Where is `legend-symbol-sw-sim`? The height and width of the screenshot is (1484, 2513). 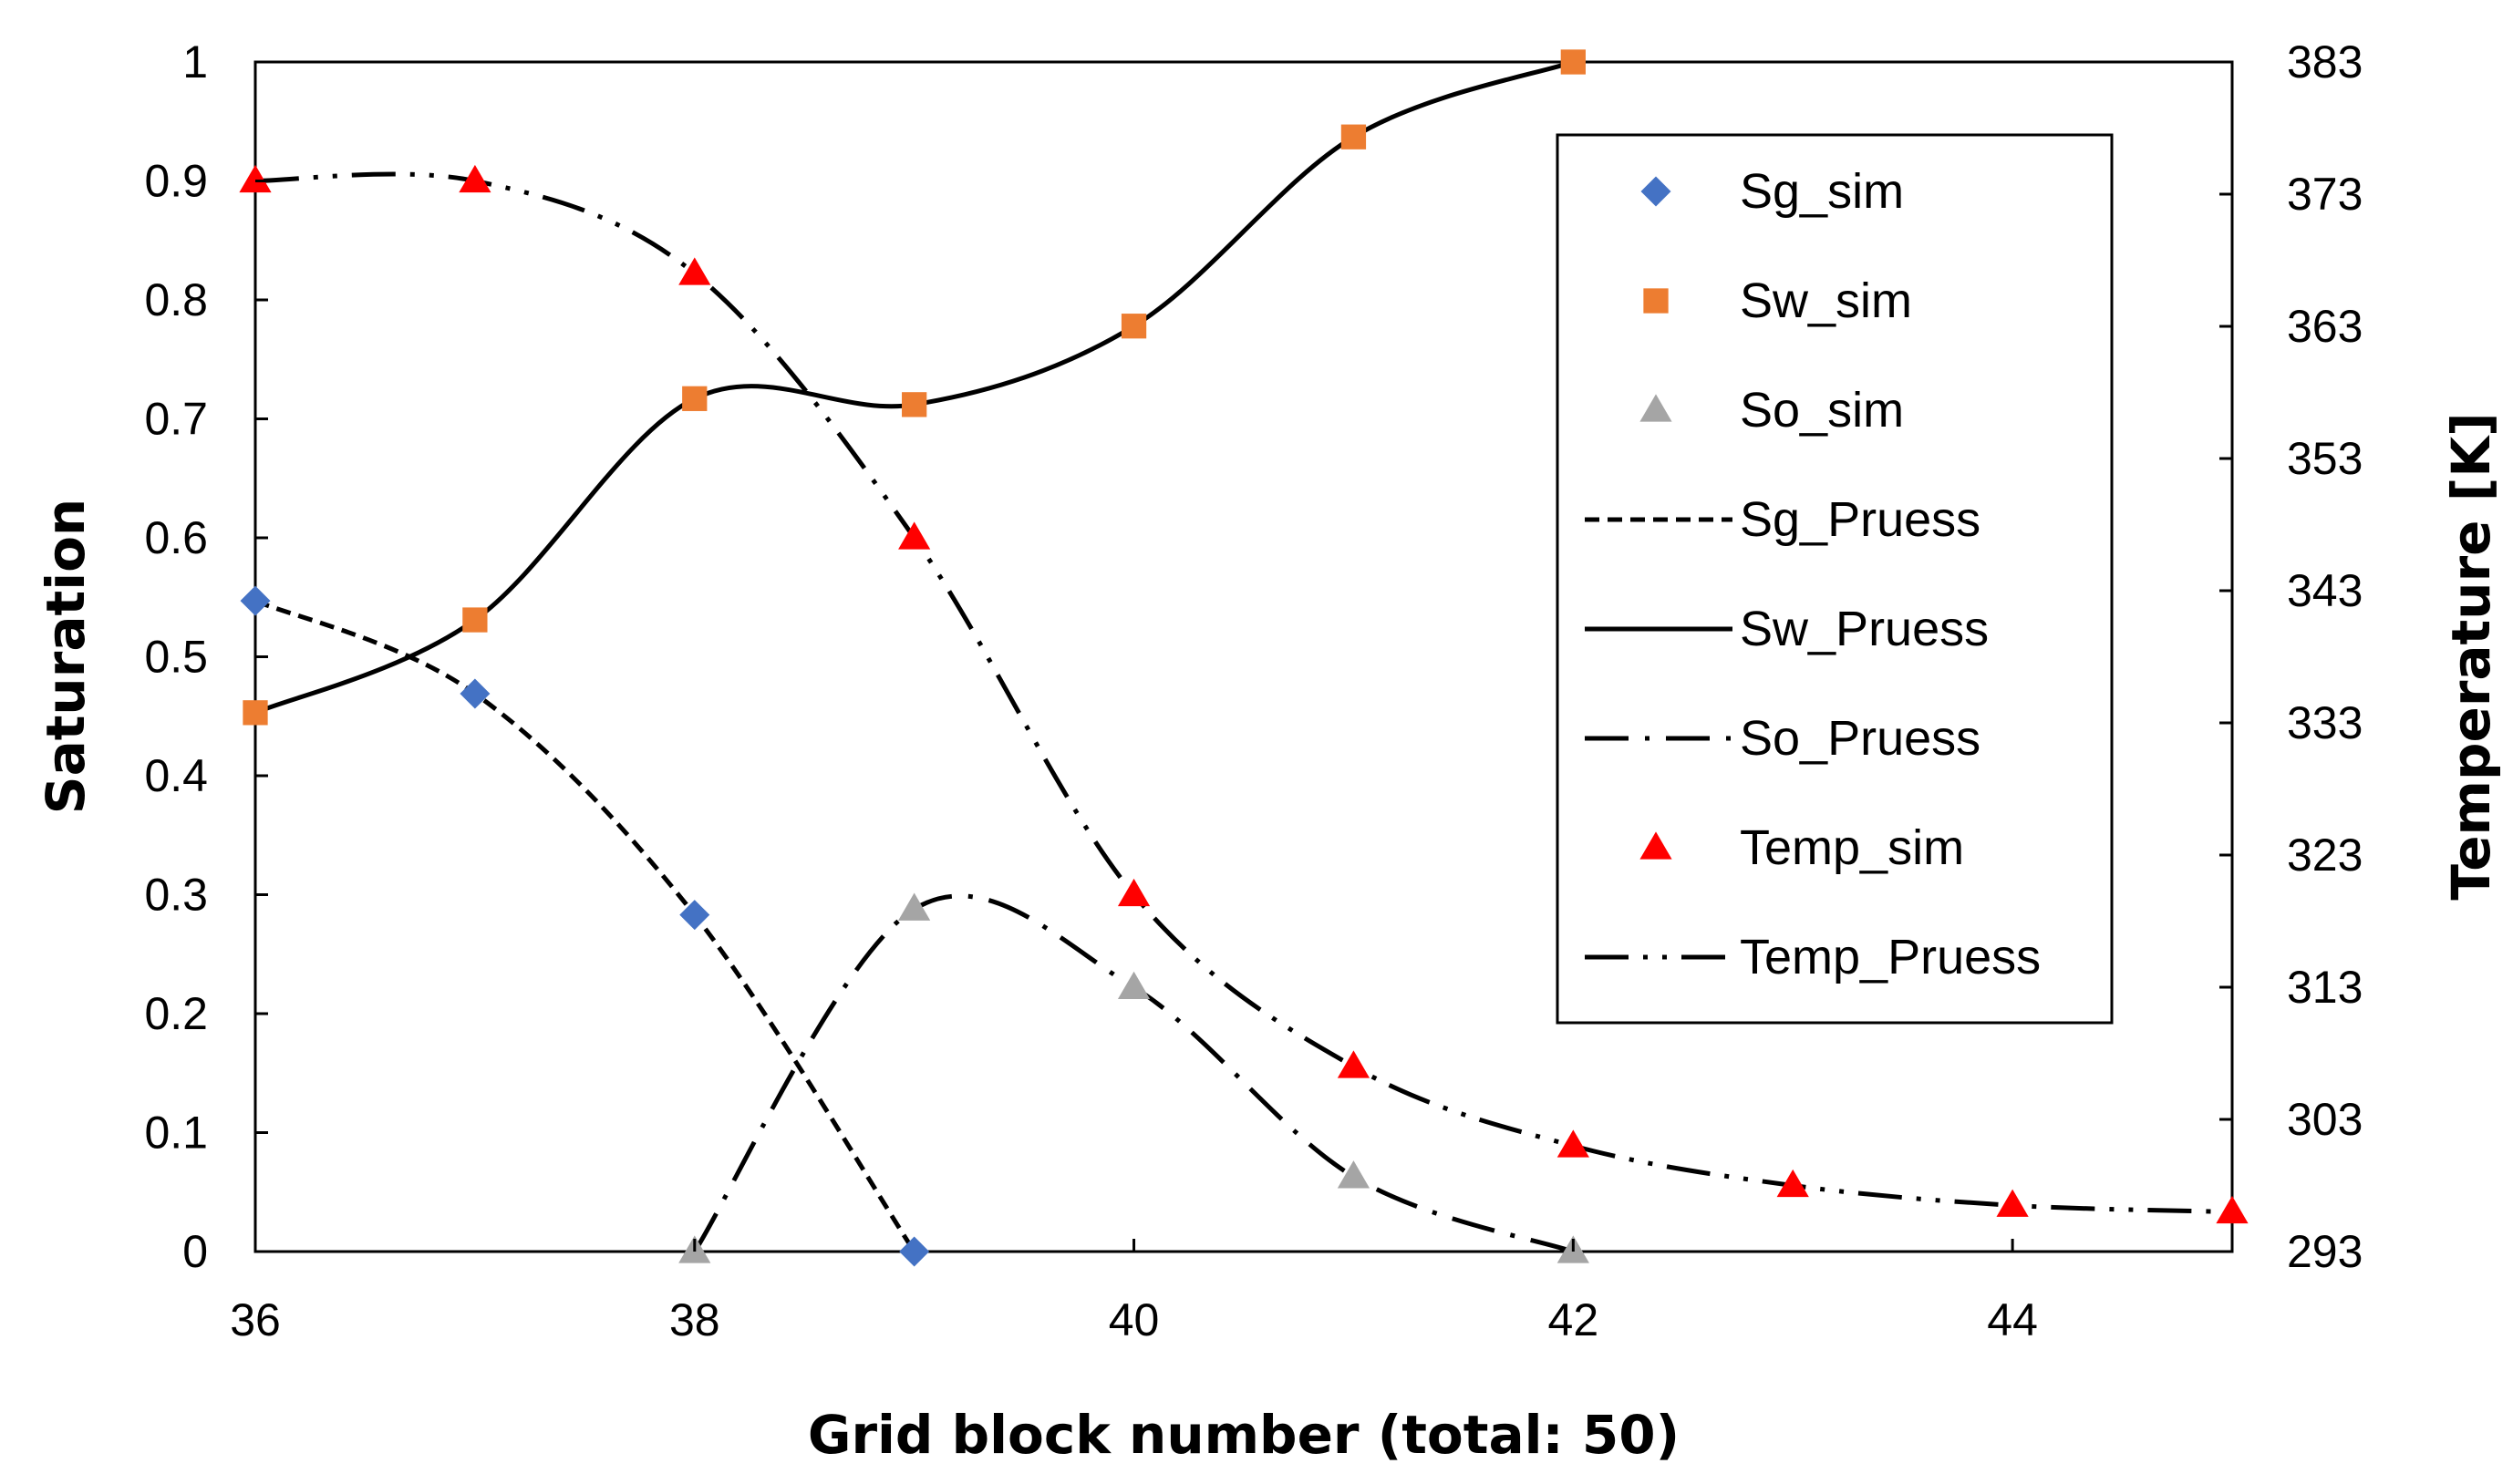
legend-symbol-sw-sim is located at coordinates (1656, 301).